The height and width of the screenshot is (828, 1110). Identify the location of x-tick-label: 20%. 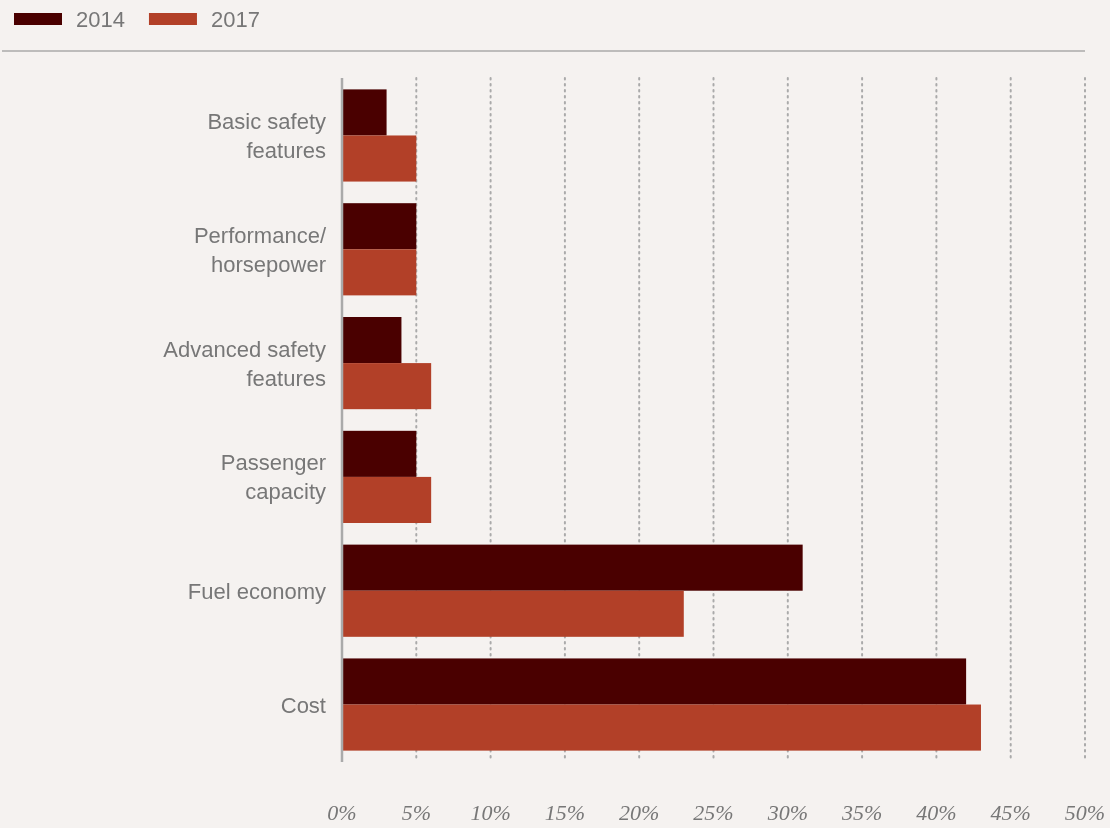
(639, 812).